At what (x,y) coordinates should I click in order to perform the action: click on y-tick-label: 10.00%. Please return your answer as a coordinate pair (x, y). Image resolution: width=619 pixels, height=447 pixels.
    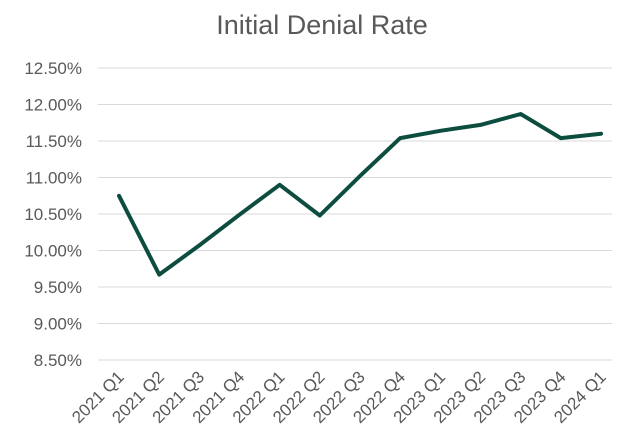
    Looking at the image, I should click on (53, 251).